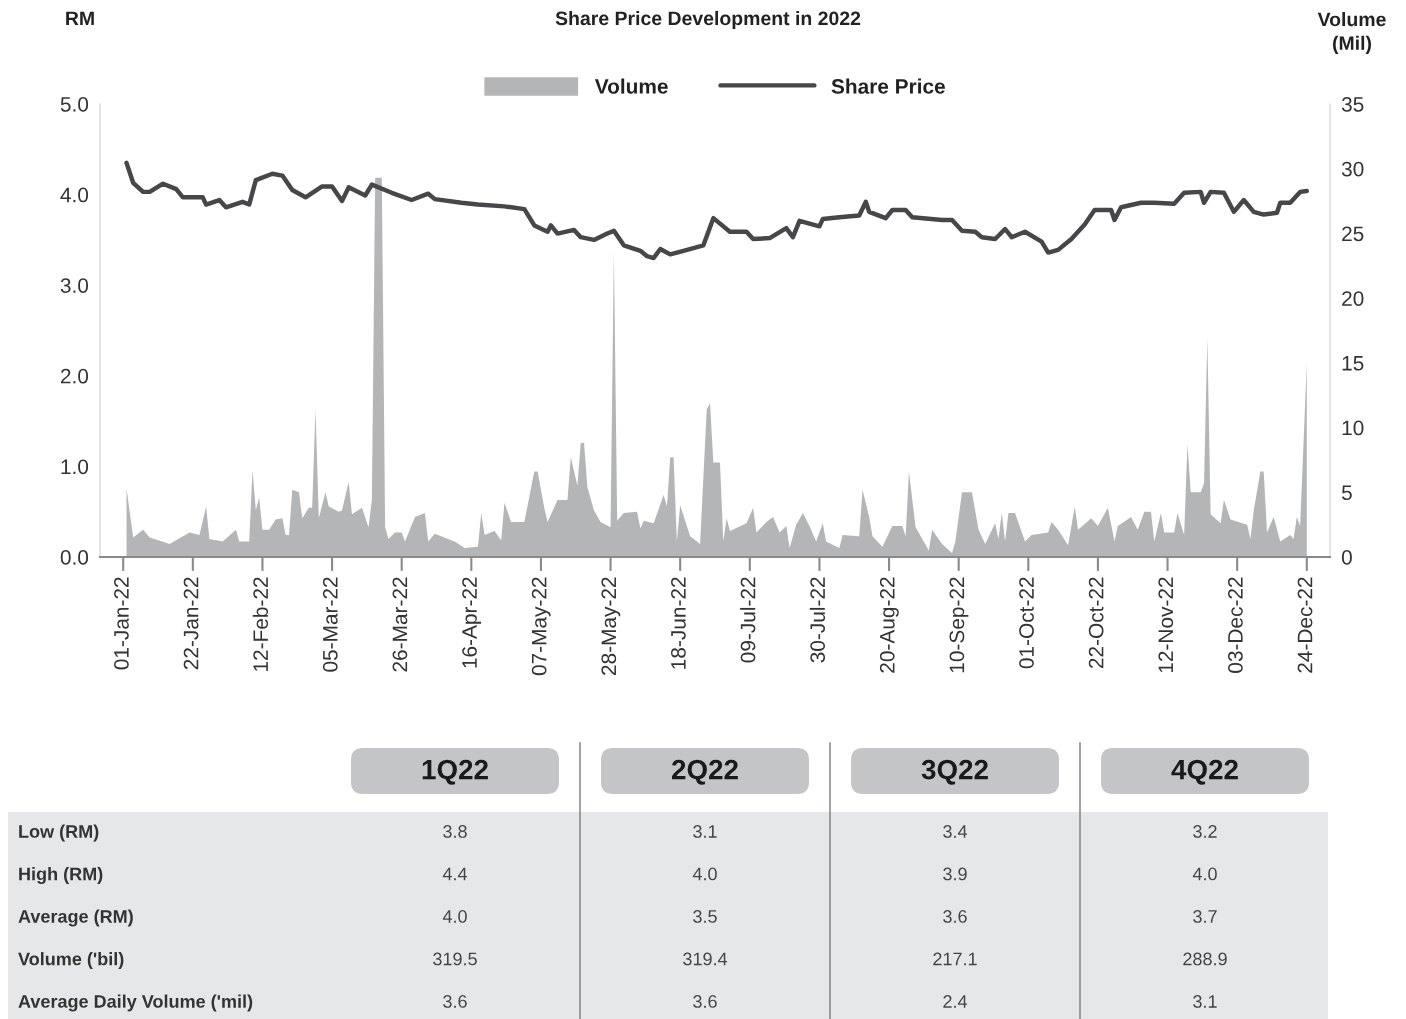 The width and height of the screenshot is (1406, 1019). What do you see at coordinates (74, 195) in the screenshot?
I see `y-tick-label: 4.0` at bounding box center [74, 195].